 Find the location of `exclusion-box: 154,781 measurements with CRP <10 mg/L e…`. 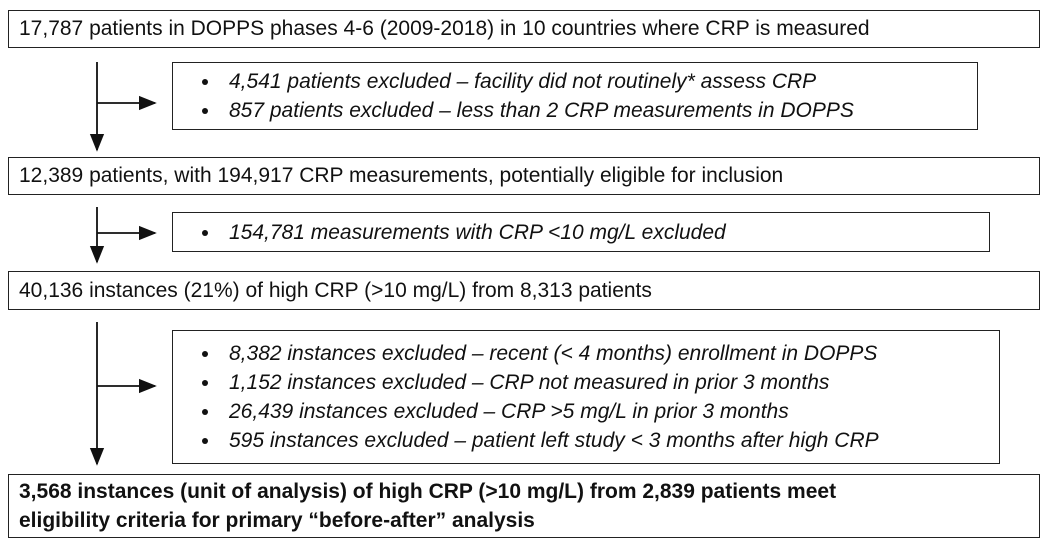

exclusion-box: 154,781 measurements with CRP <10 mg/L e… is located at coordinates (581, 232).